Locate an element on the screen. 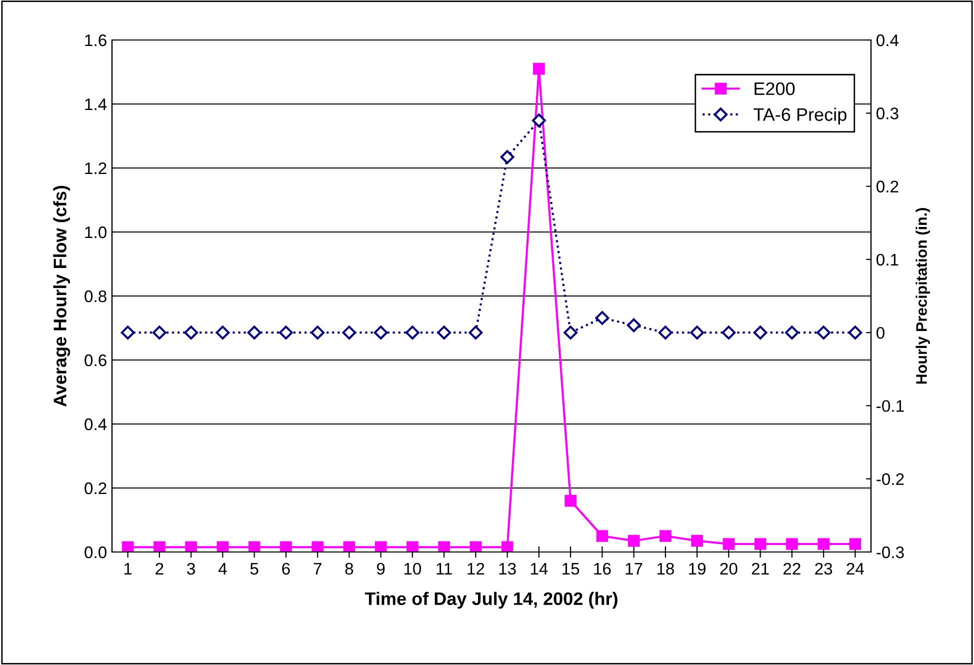 This screenshot has height=665, width=974. y-tick-label: 1.2 is located at coordinates (95, 168).